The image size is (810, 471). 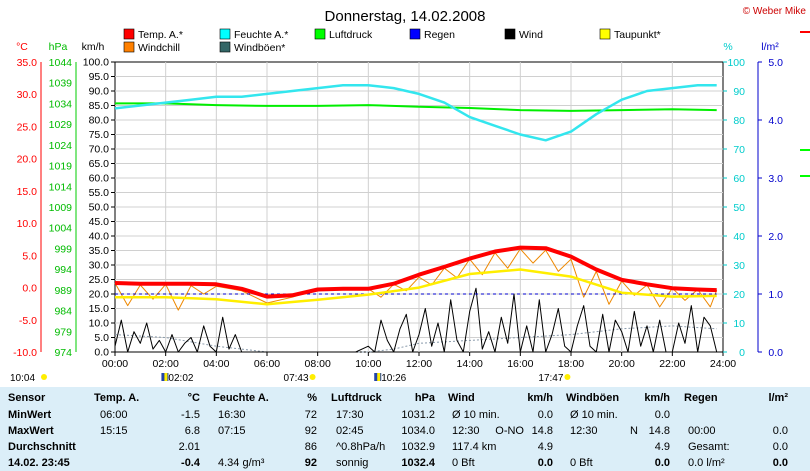 I want to click on temp-tick-label: 10.0, so click(x=27, y=224).